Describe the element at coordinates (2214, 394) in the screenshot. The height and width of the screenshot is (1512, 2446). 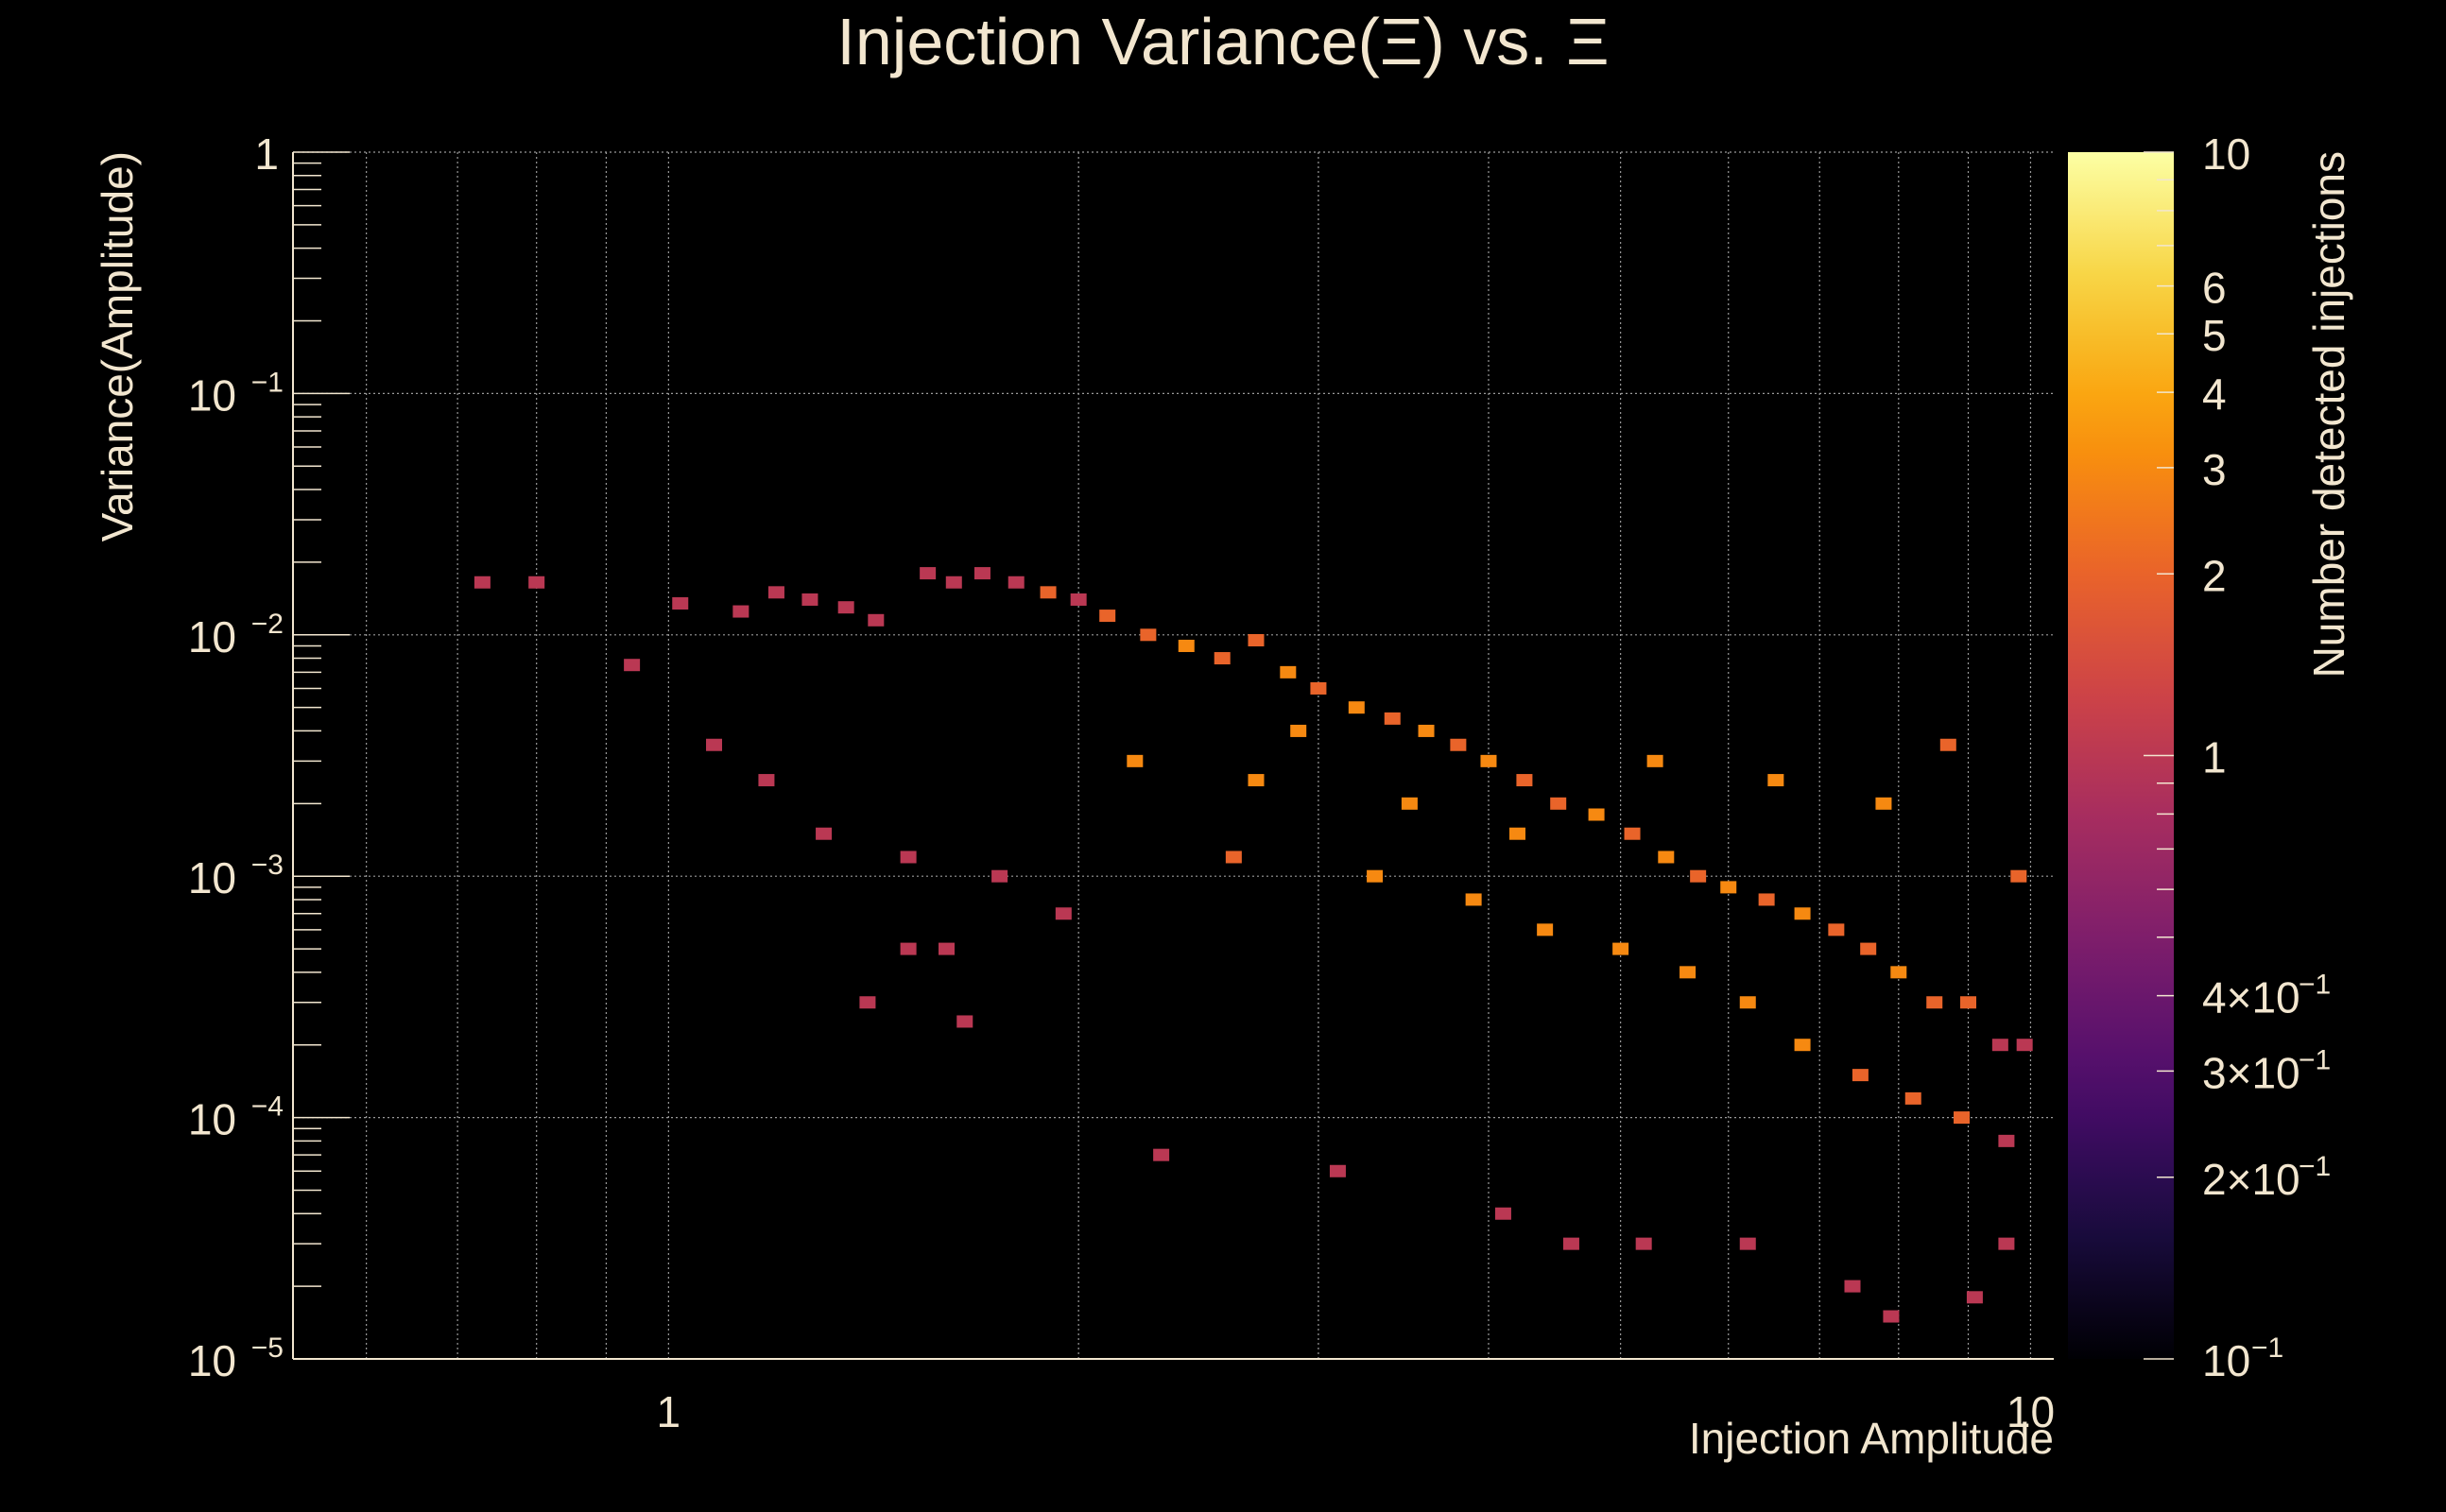
I see `colorbar-tick-label: 4` at that location.